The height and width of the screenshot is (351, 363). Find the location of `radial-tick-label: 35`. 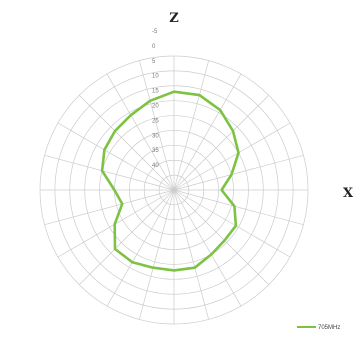

radial-tick-label: 35 is located at coordinates (155, 151).